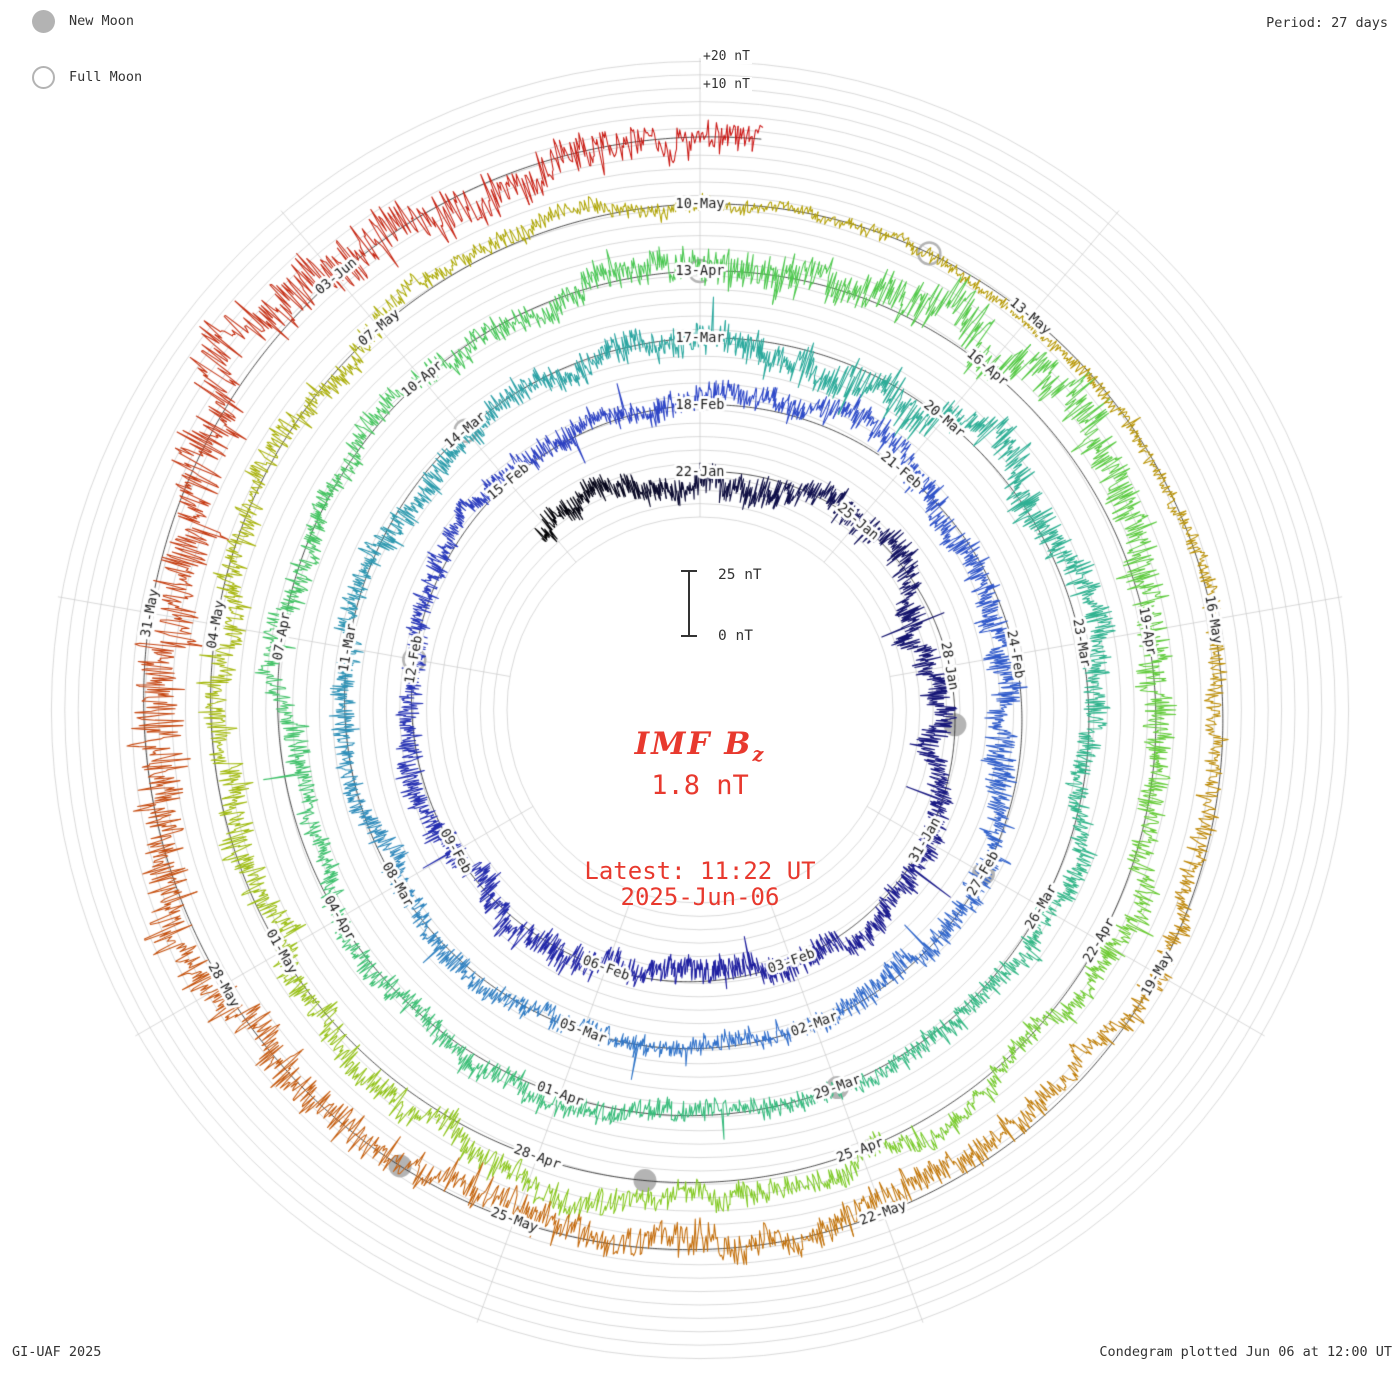 Image resolution: width=1400 pixels, height=1400 pixels. Describe the element at coordinates (1327, 23) in the screenshot. I see `period-label: Period: 27 days` at that location.